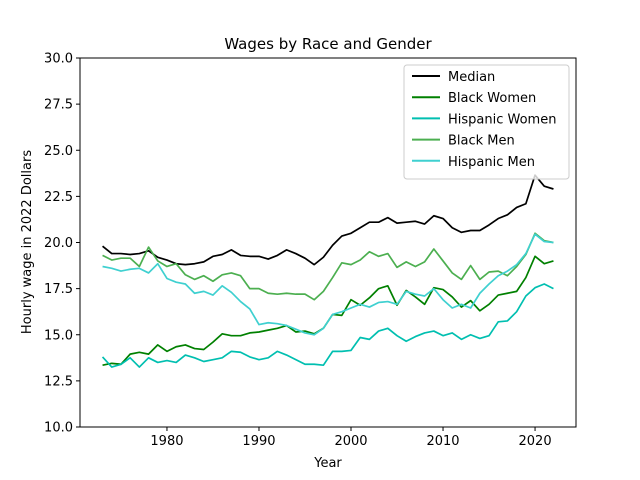  Describe the element at coordinates (258, 441) in the screenshot. I see `x-tick-label: 1990` at that location.